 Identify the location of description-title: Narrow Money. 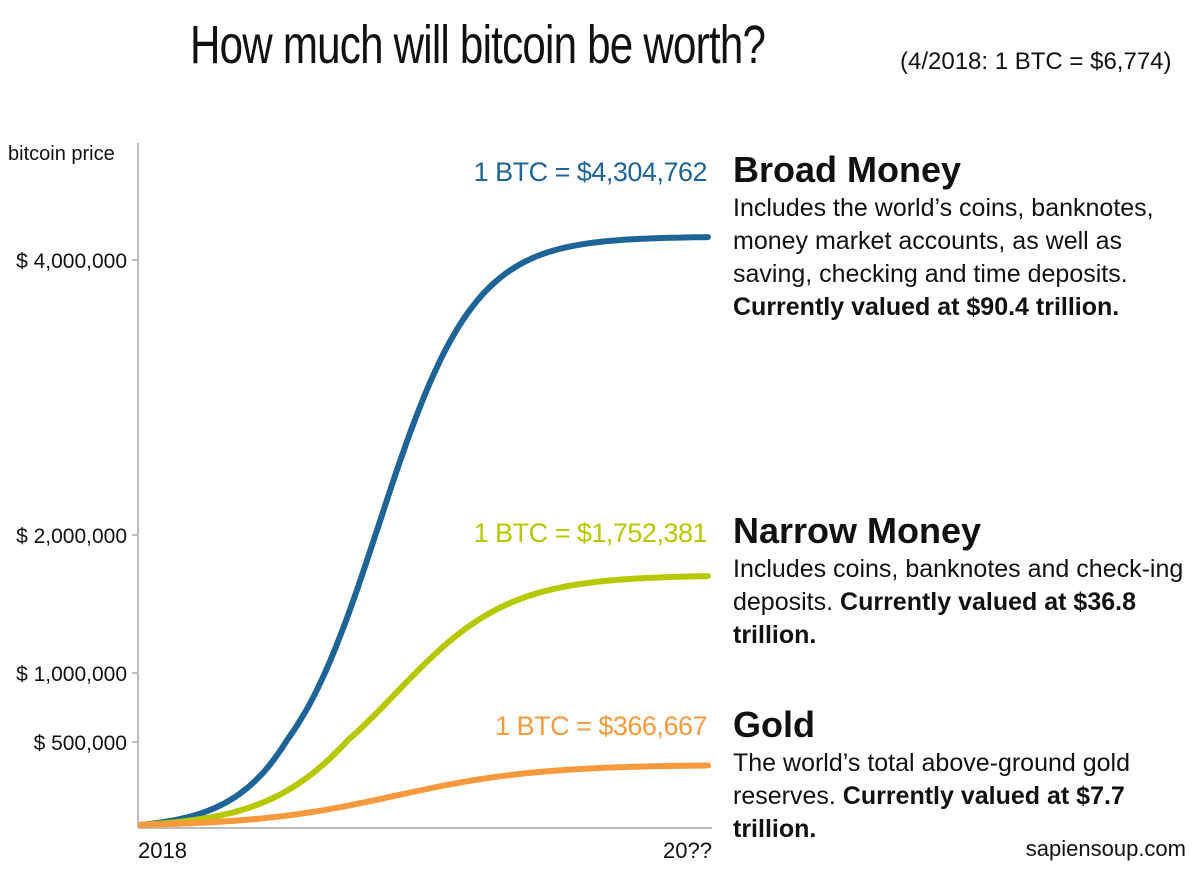
(857, 530).